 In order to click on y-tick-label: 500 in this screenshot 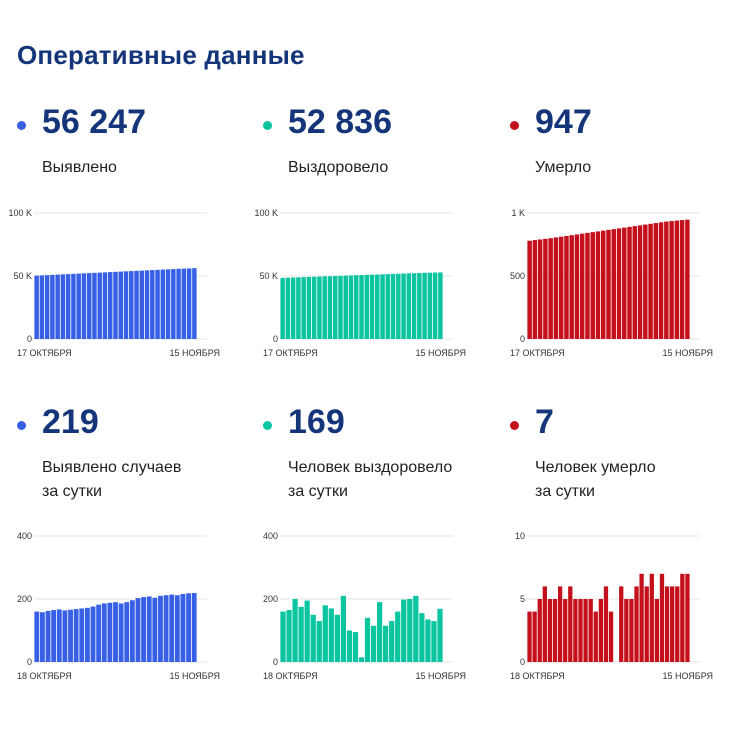, I will do `click(517, 276)`.